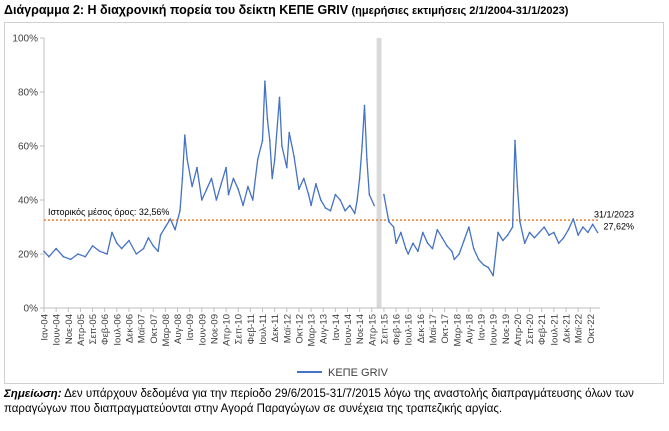  Describe the element at coordinates (69, 329) in the screenshot. I see `x-tick-label: Νοε-04` at that location.